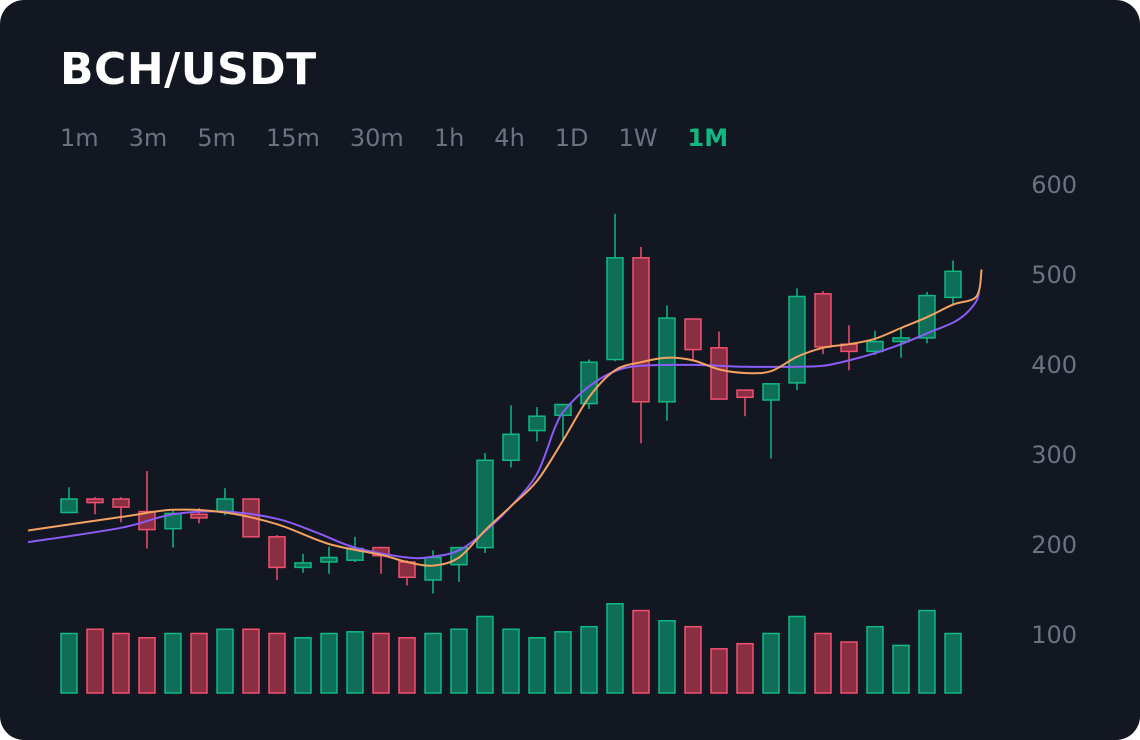 The image size is (1140, 740). Describe the element at coordinates (571, 138) in the screenshot. I see `timeframe-tab-1d: 1D` at that location.